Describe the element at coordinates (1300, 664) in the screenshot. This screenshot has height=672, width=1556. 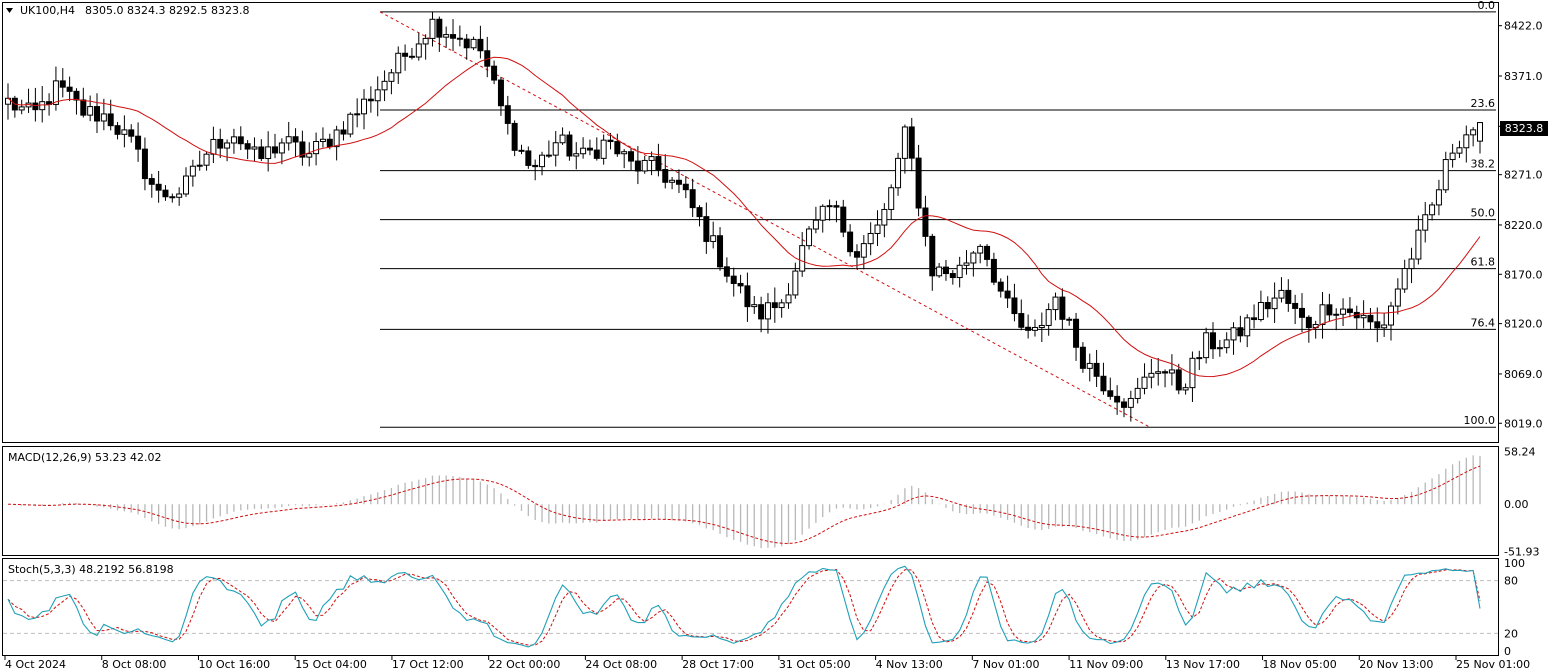
I see `time-tick-label: 18 Nov 05:00` at that location.